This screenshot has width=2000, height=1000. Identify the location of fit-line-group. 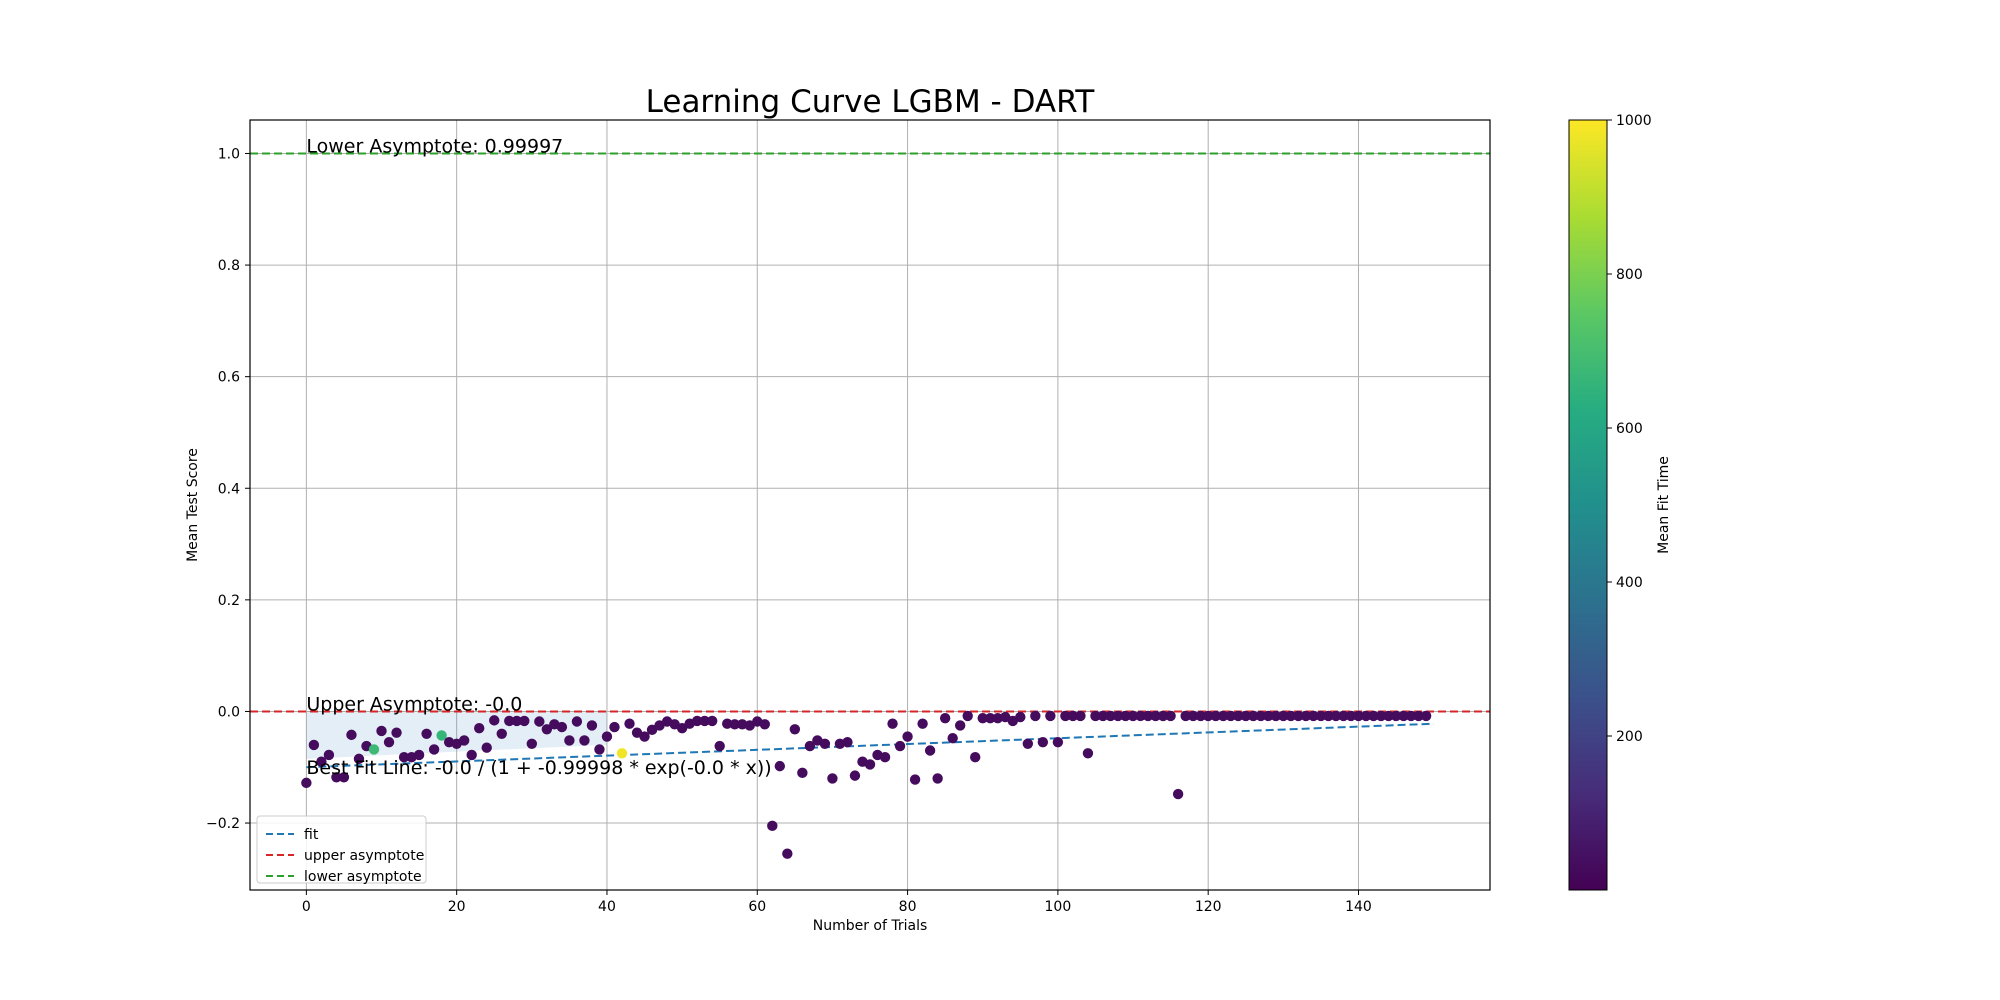
(870, 745).